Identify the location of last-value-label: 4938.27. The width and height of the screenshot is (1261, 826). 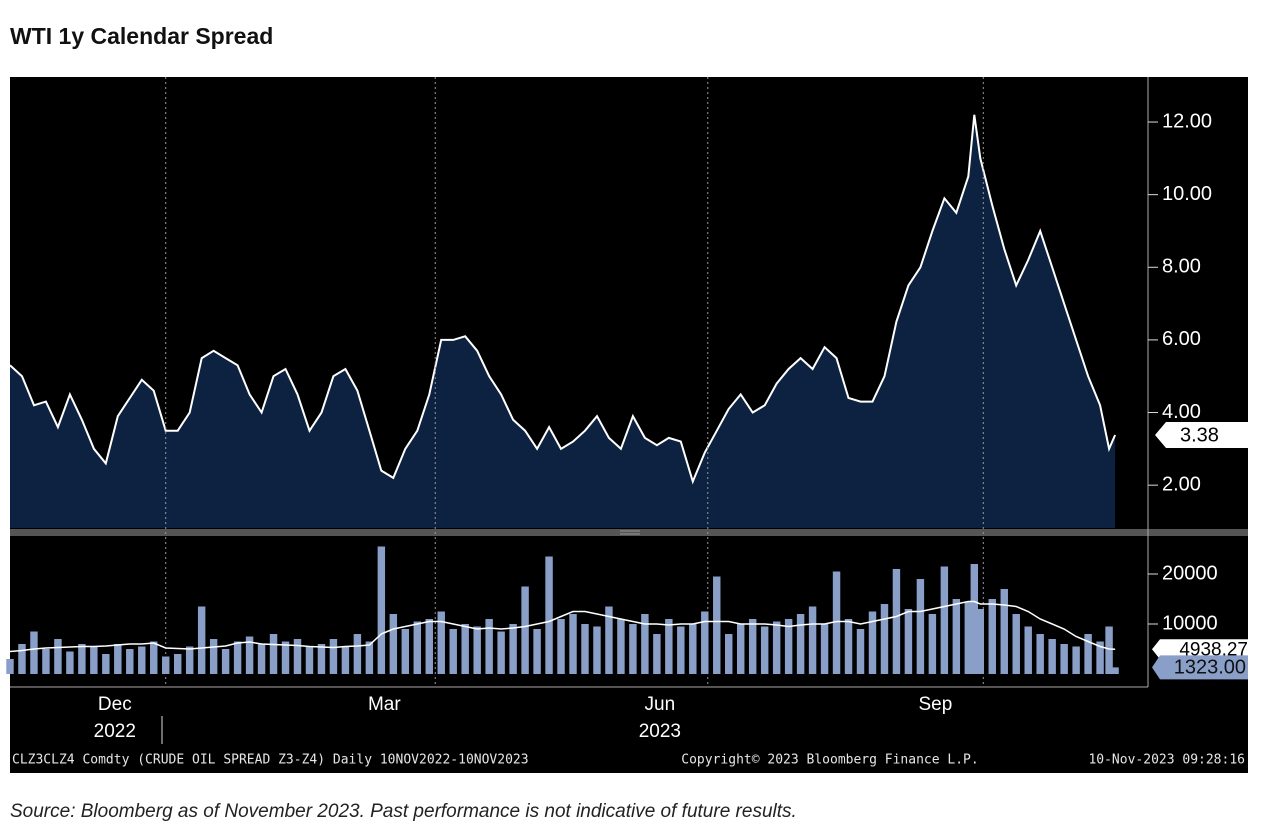
(1213, 649).